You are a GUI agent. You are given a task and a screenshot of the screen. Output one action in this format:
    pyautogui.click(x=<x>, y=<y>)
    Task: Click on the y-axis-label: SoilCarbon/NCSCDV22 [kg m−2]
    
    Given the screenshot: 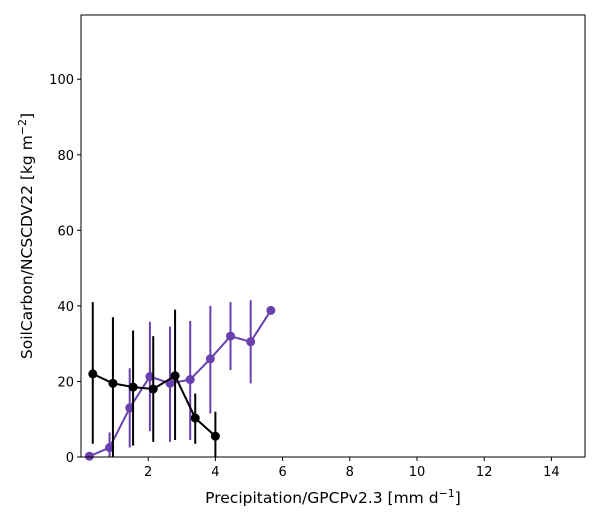 What is the action you would take?
    pyautogui.click(x=26, y=236)
    